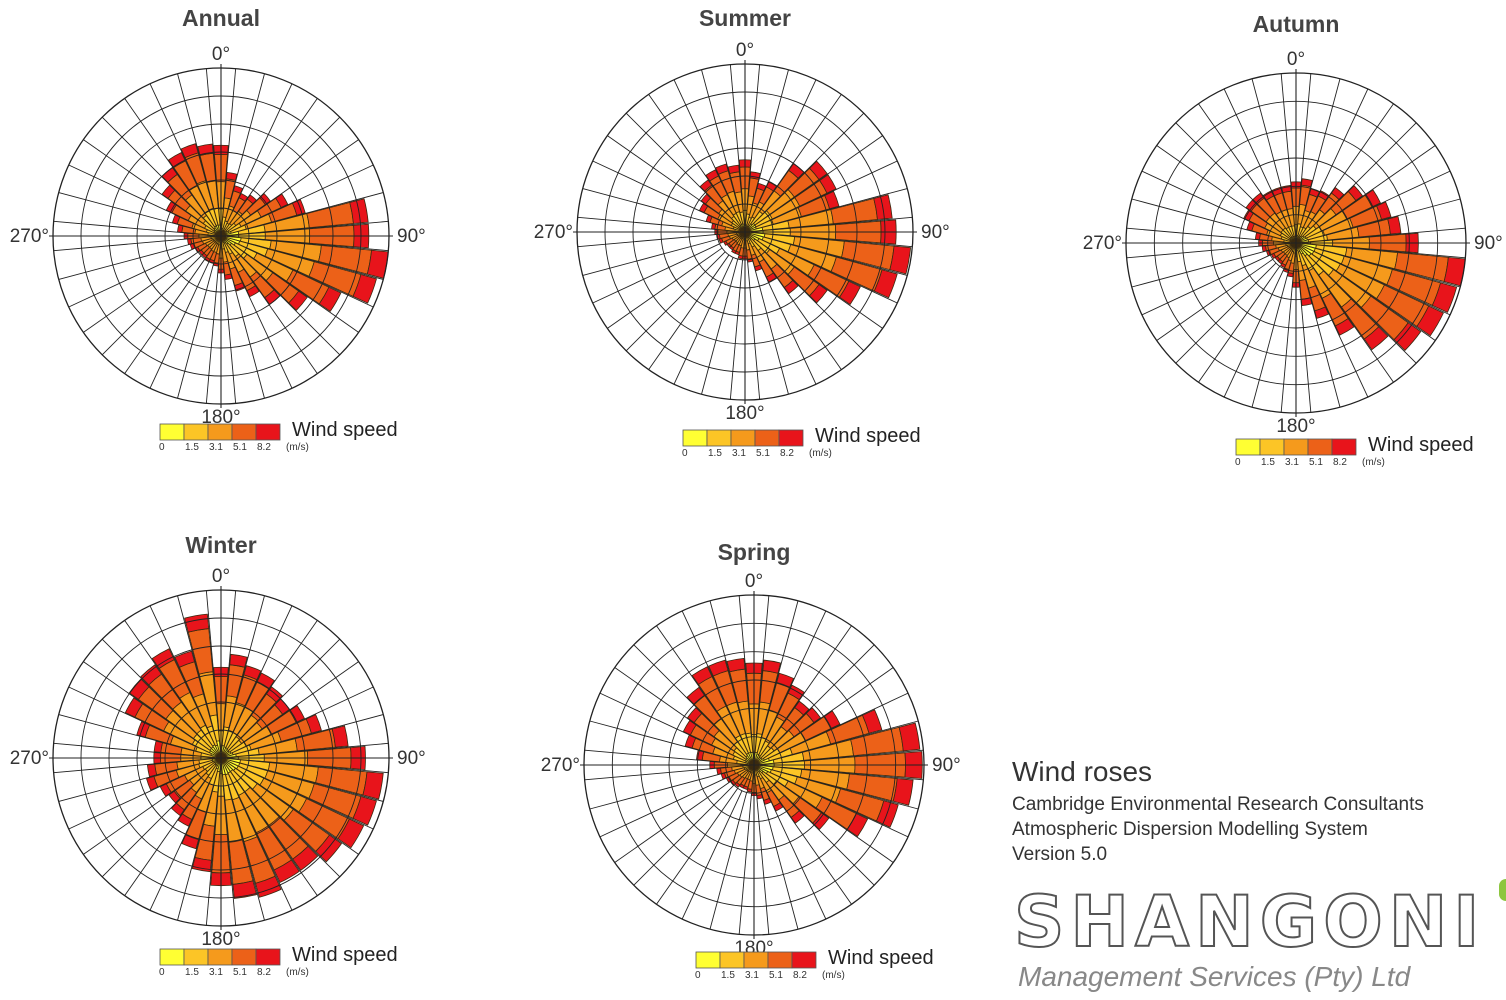  Describe the element at coordinates (689, 728) in the screenshot. I see `petal-spring-300-bin4` at that location.